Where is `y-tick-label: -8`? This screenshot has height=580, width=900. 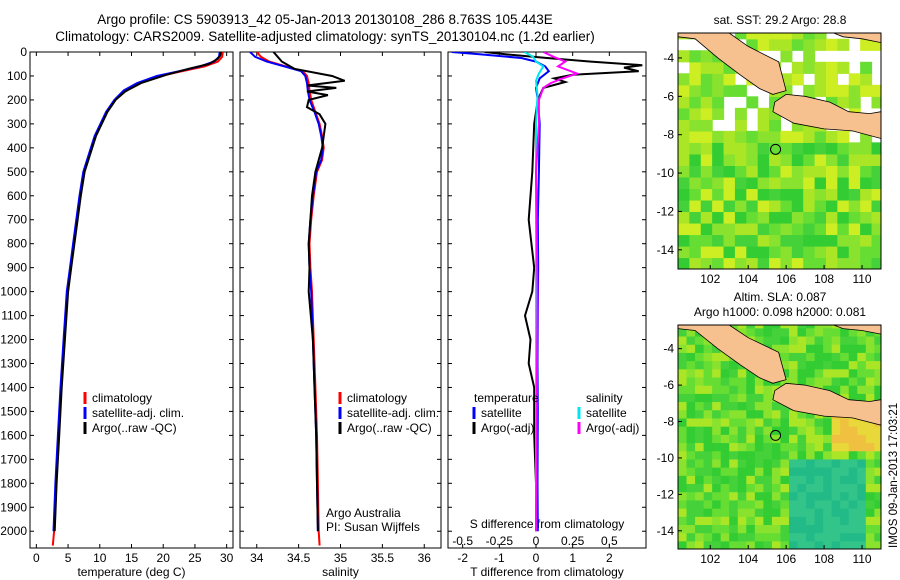 y-tick-label: -8 is located at coordinates (668, 135).